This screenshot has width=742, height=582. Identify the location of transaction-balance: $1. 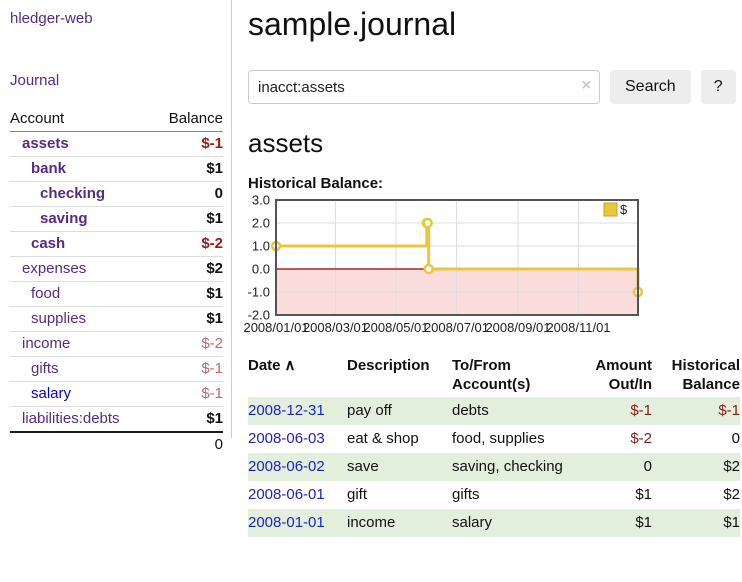
(731, 522).